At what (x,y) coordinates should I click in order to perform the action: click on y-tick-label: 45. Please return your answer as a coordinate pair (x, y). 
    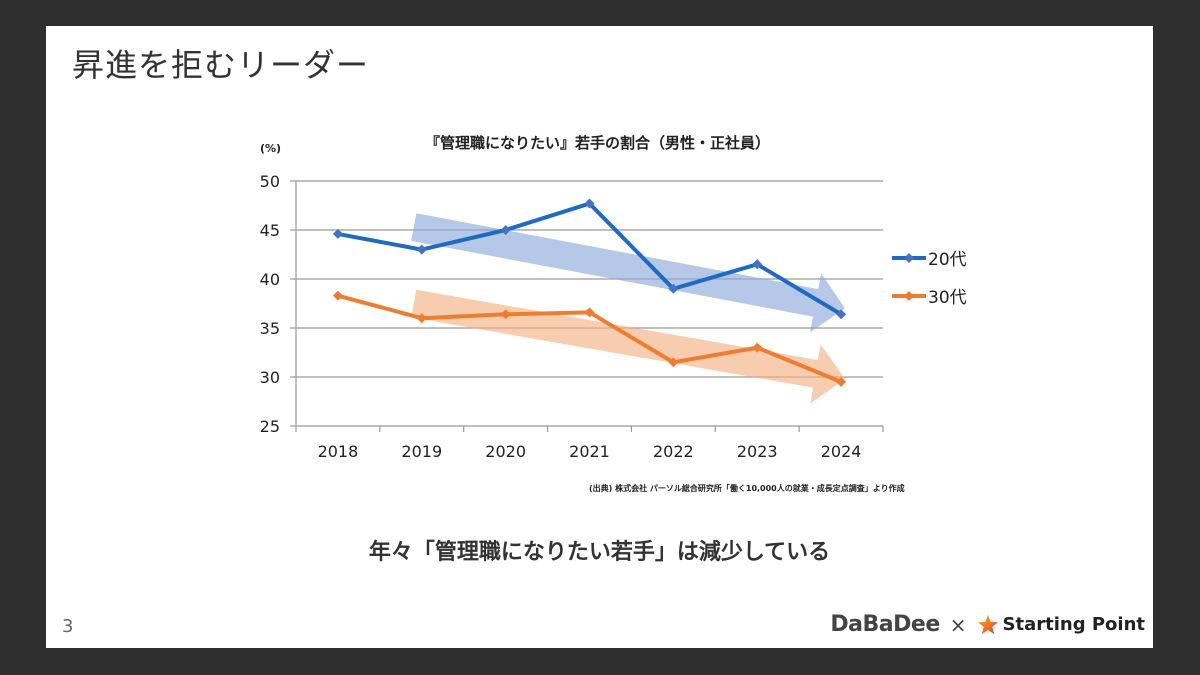
    Looking at the image, I should click on (270, 230).